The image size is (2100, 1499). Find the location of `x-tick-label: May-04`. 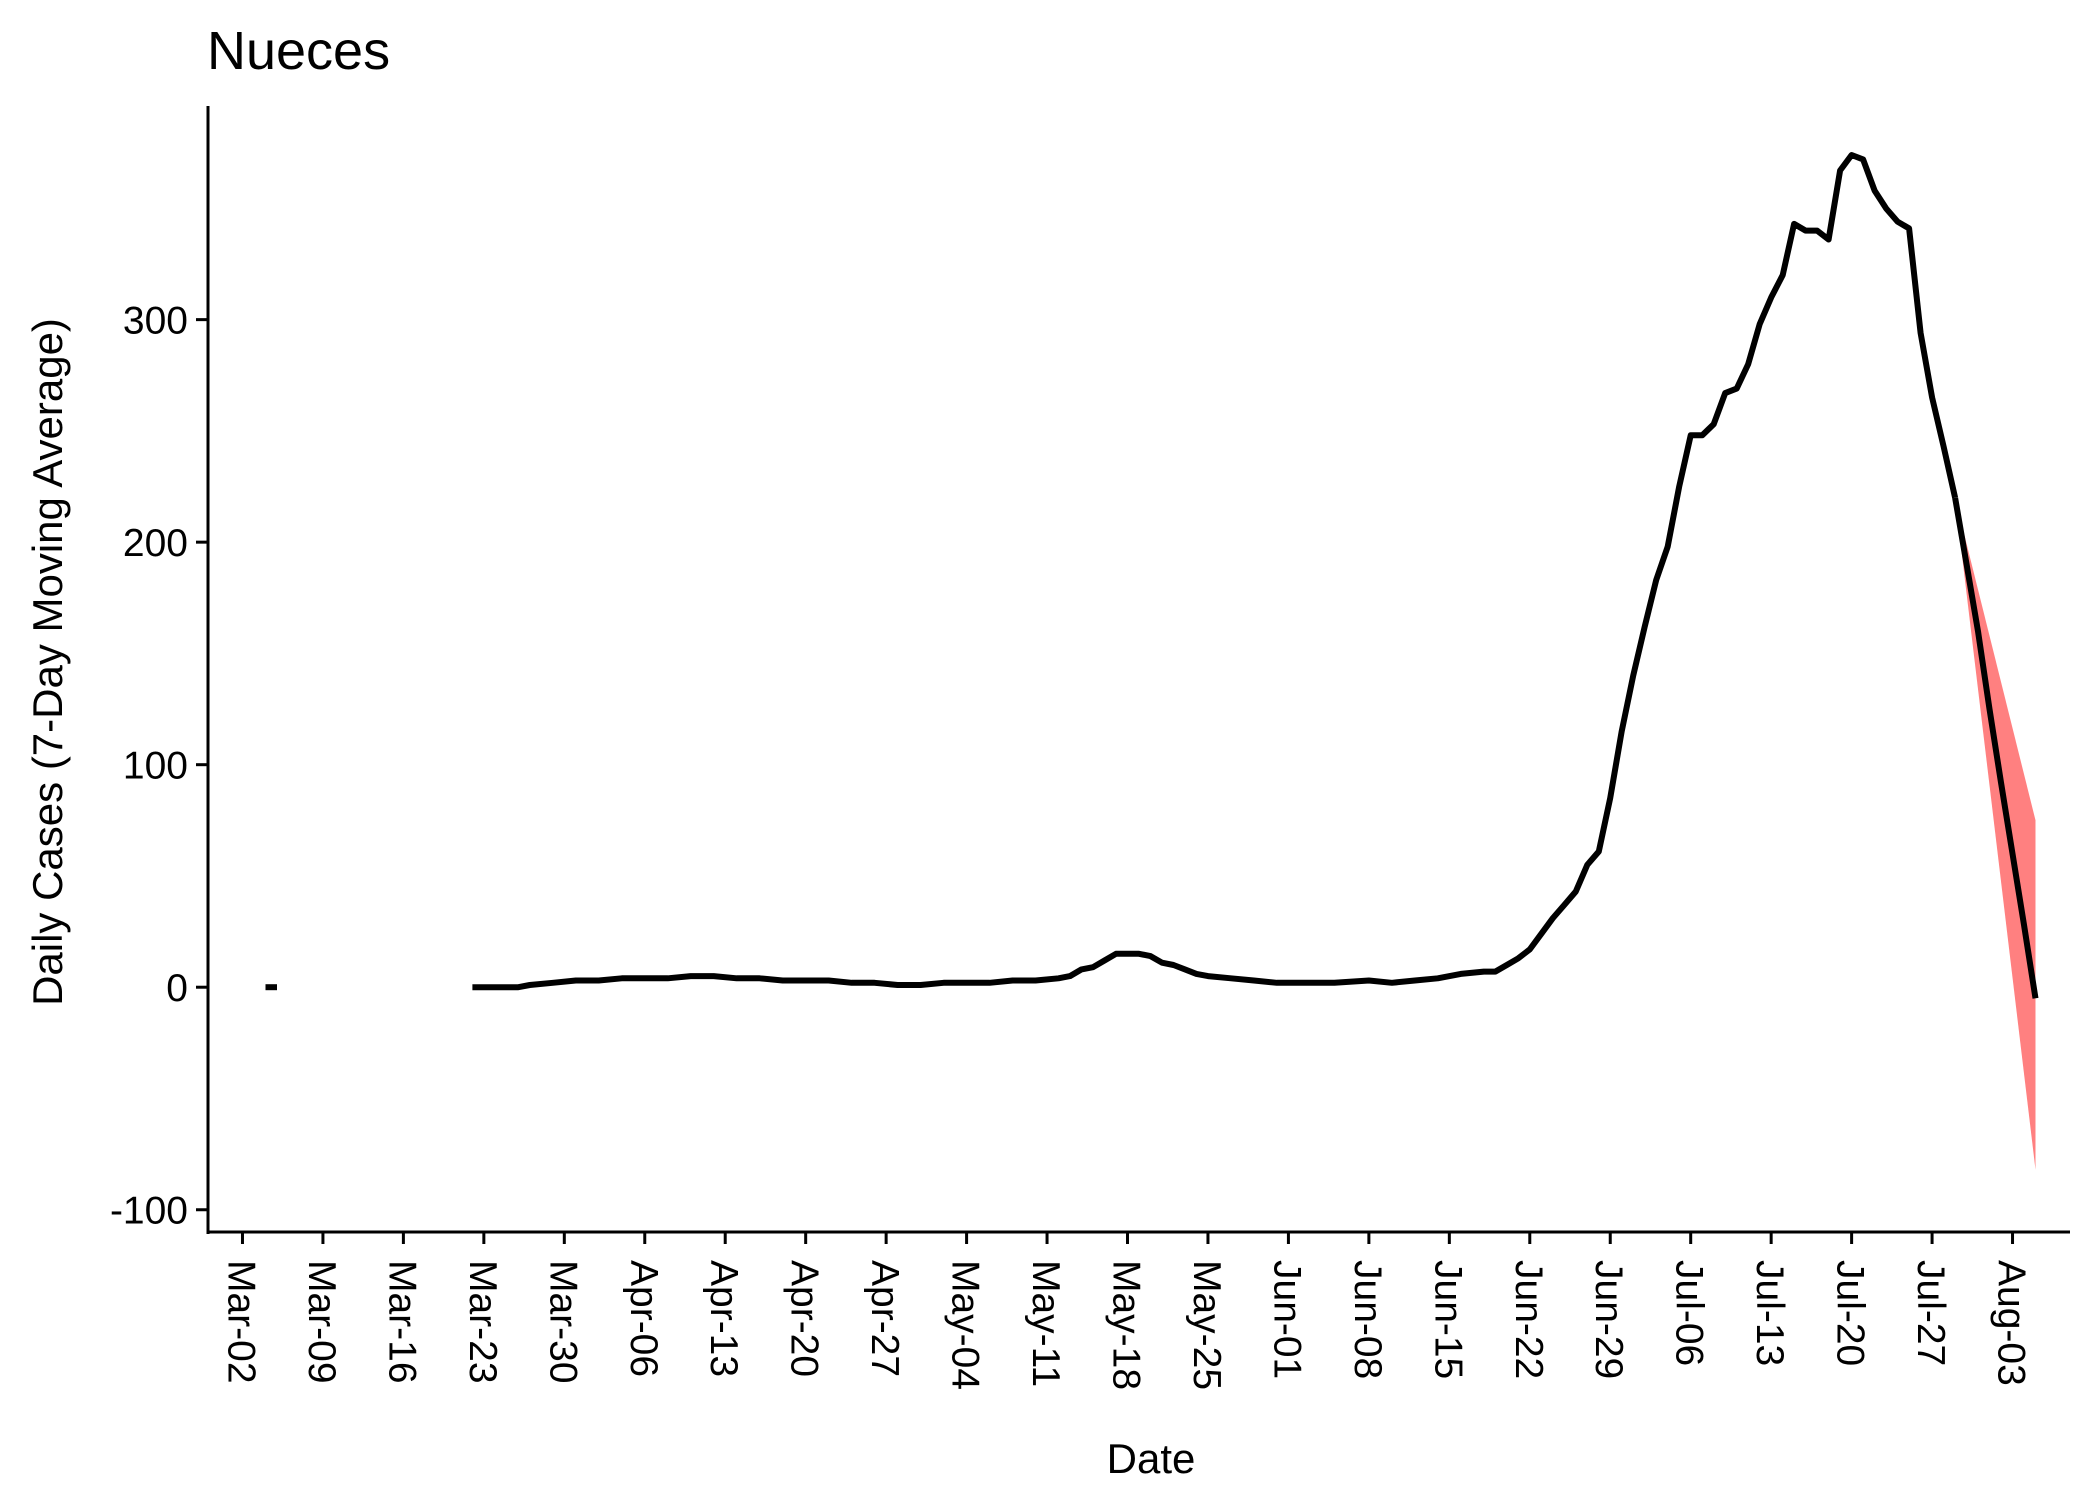

x-tick-label: May-04 is located at coordinates (965, 1325).